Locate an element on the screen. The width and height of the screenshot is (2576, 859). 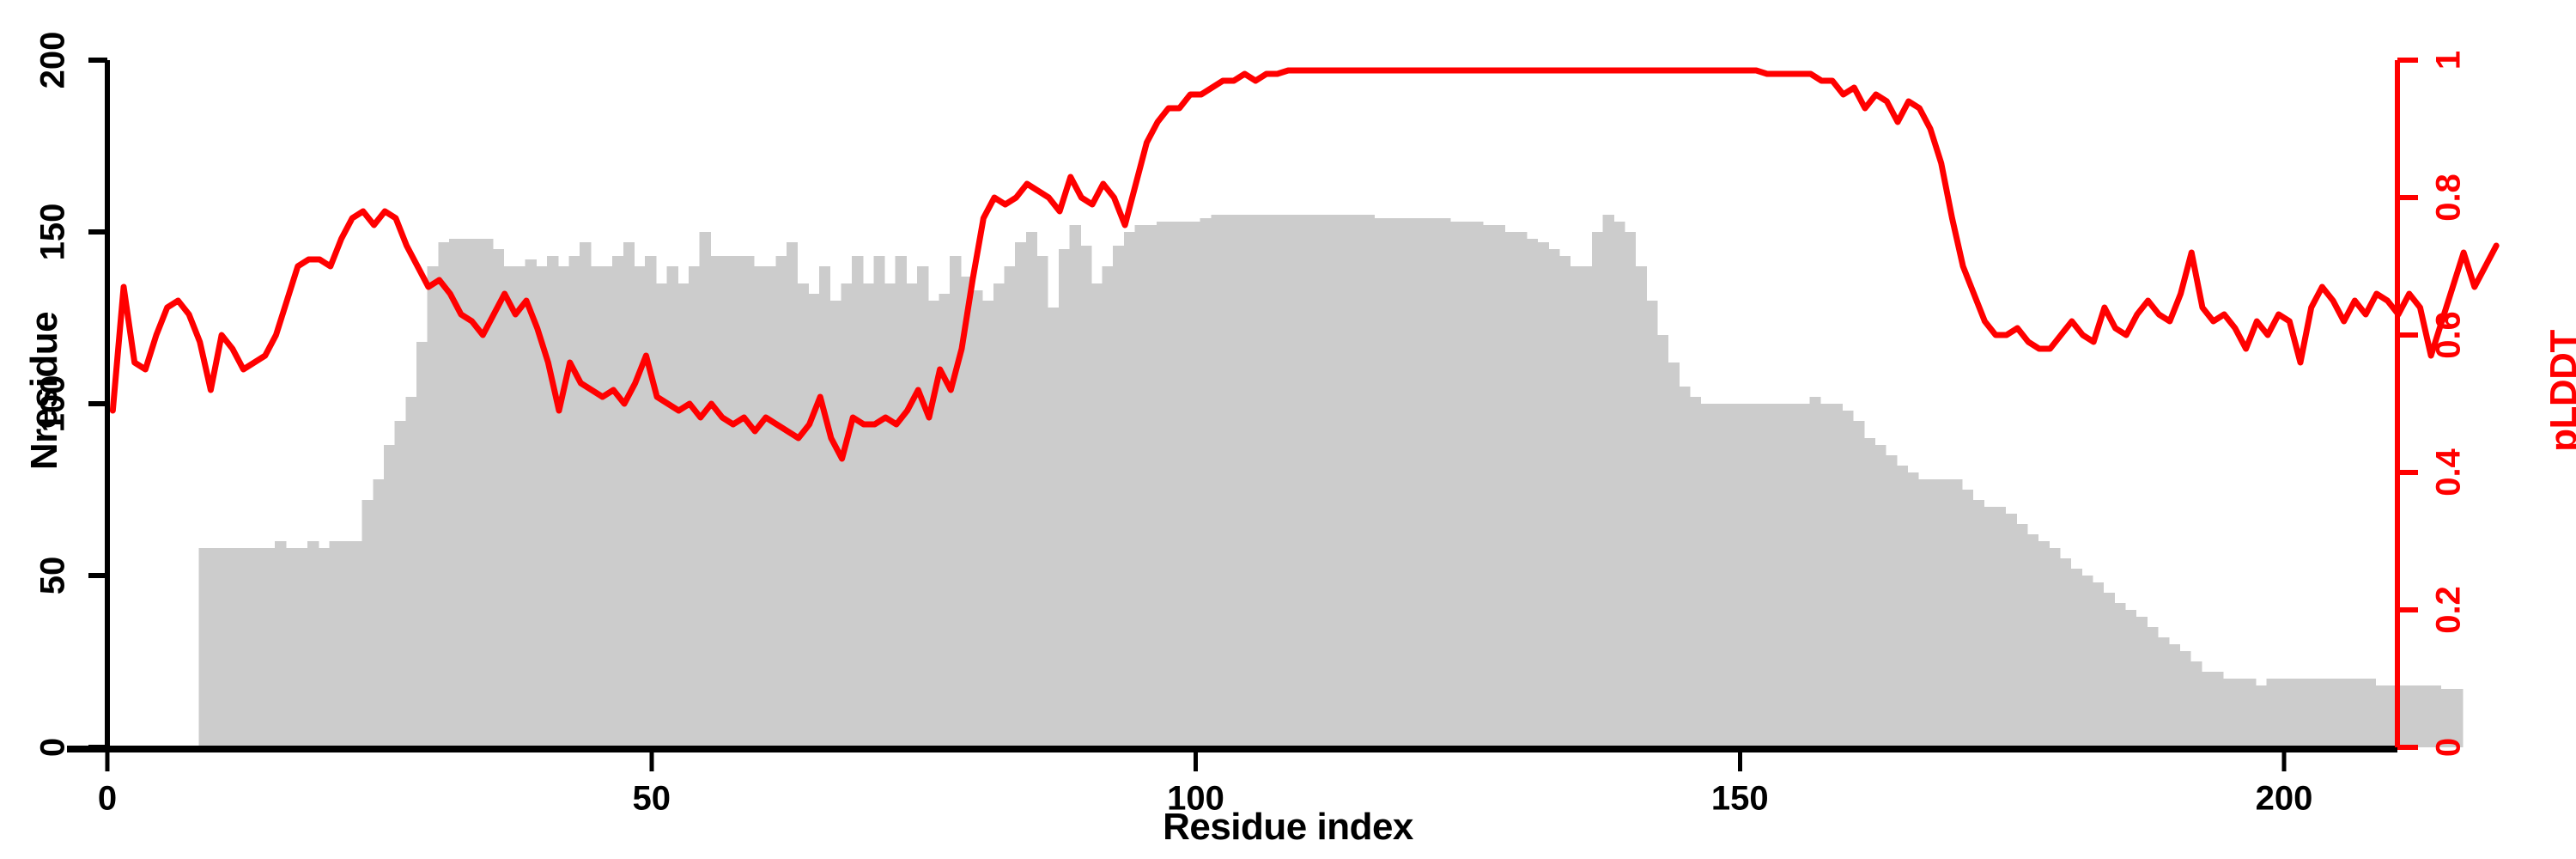
x-axis-tick-label: 100 is located at coordinates (1195, 799).